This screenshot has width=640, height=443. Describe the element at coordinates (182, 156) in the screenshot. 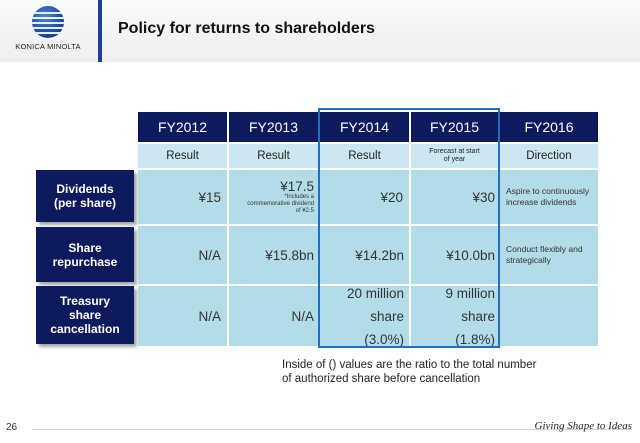

I see `subheader-fy2012: Result` at that location.